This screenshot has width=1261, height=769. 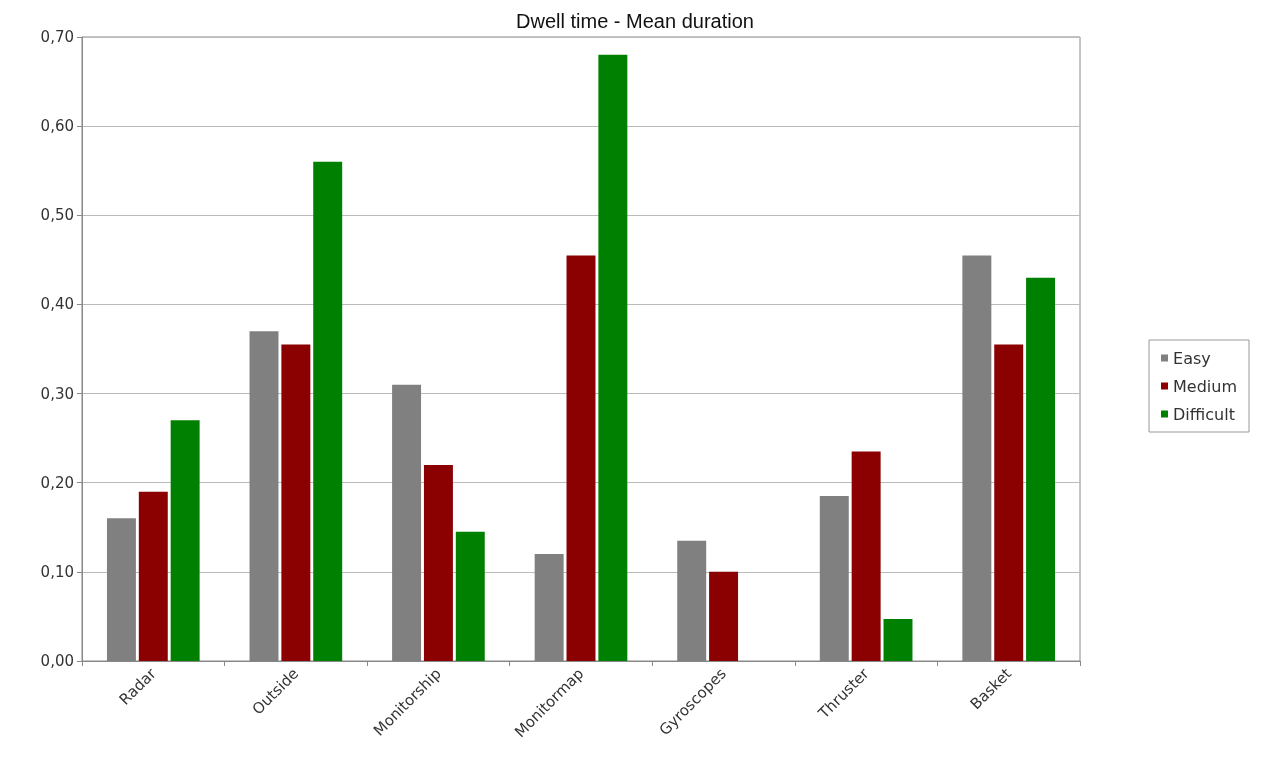 I want to click on y-tick-label: 0,70, so click(x=57, y=37).